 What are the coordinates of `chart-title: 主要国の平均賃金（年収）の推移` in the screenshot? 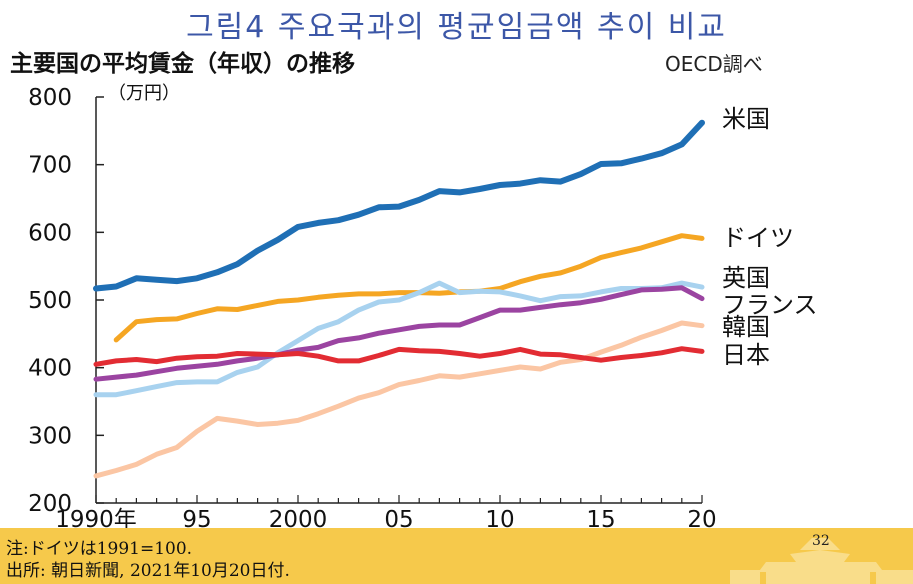 It's located at (182, 64).